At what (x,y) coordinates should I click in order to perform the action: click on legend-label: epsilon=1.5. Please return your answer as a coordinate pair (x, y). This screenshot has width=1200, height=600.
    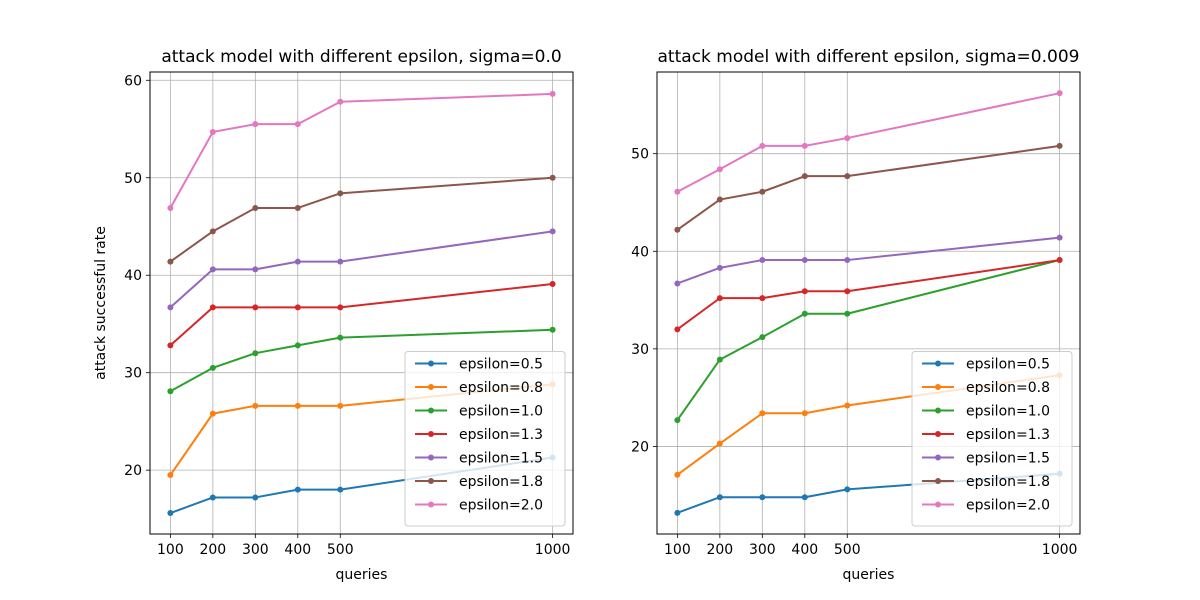
    Looking at the image, I should click on (501, 459).